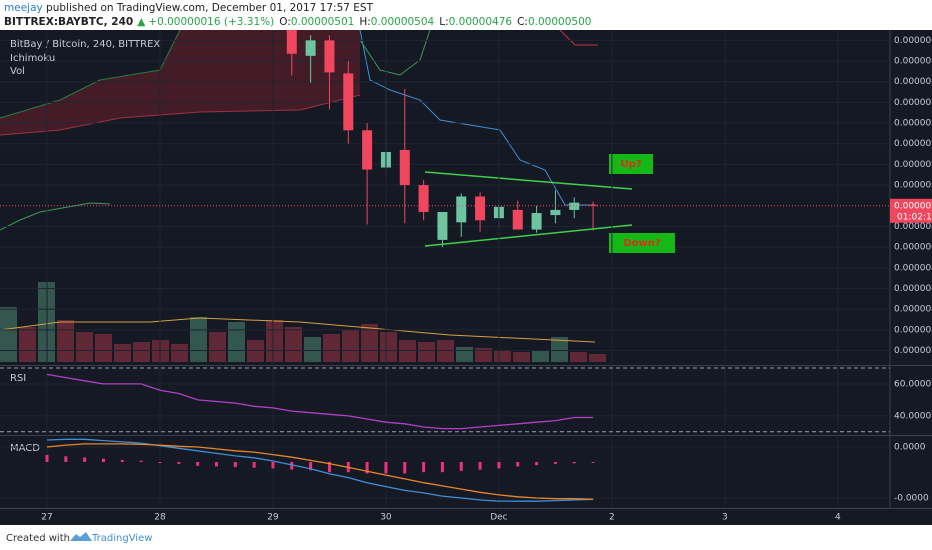 The width and height of the screenshot is (932, 550). What do you see at coordinates (285, 22) in the screenshot?
I see `ohlc-label: O:` at bounding box center [285, 22].